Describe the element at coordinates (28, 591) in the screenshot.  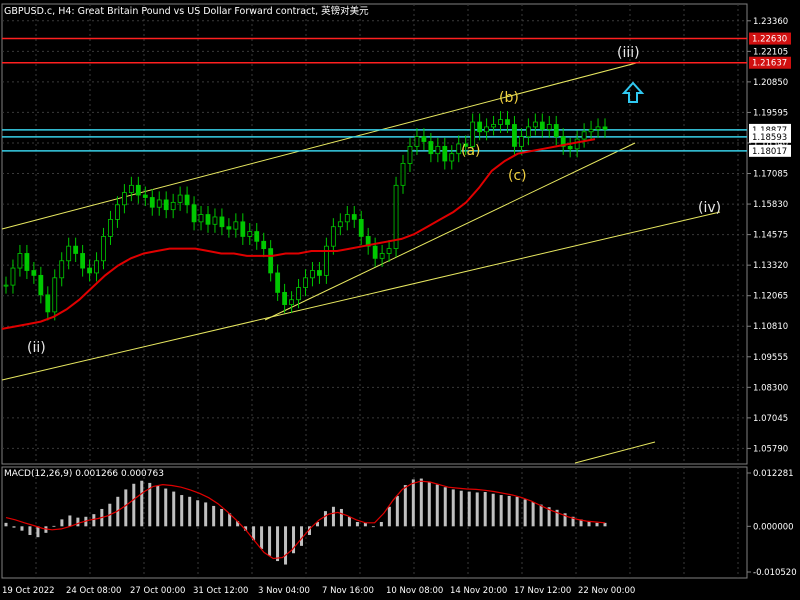
I see `x-tick-label: 19 Oct 2022` at that location.